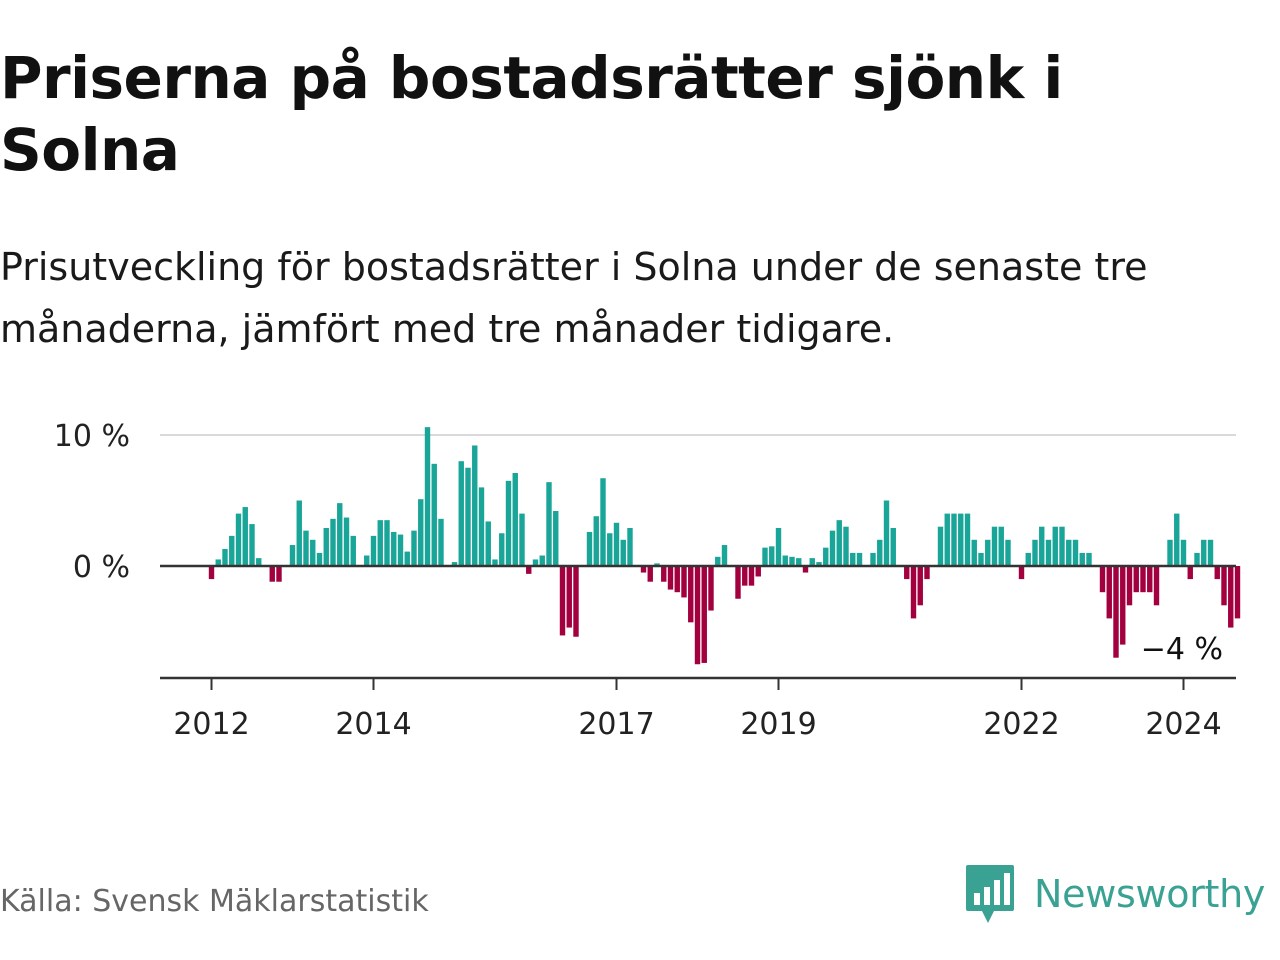 The width and height of the screenshot is (1280, 960). Describe the element at coordinates (531, 114) in the screenshot. I see `chart-title: Priserna på bostadsrätter sjönk i Solna` at that location.